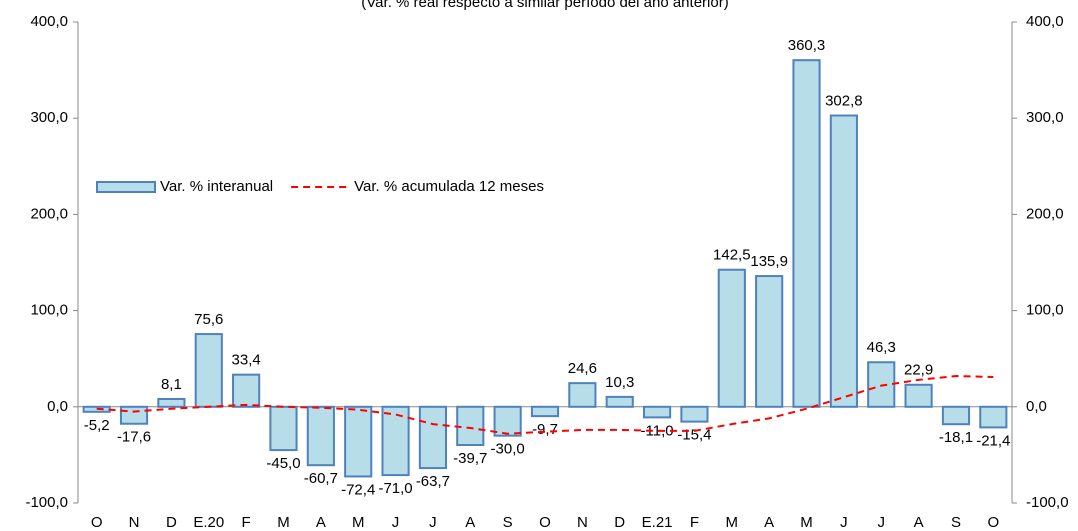  I want to click on value-label: 22,9, so click(918, 370).